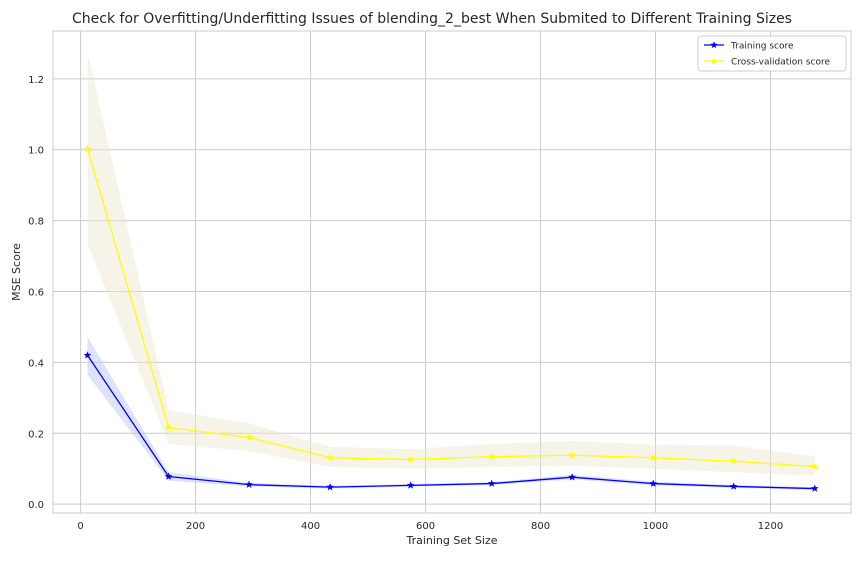 Image resolution: width=864 pixels, height=576 pixels. What do you see at coordinates (451, 540) in the screenshot?
I see `x-axis-label: Training Set Size` at bounding box center [451, 540].